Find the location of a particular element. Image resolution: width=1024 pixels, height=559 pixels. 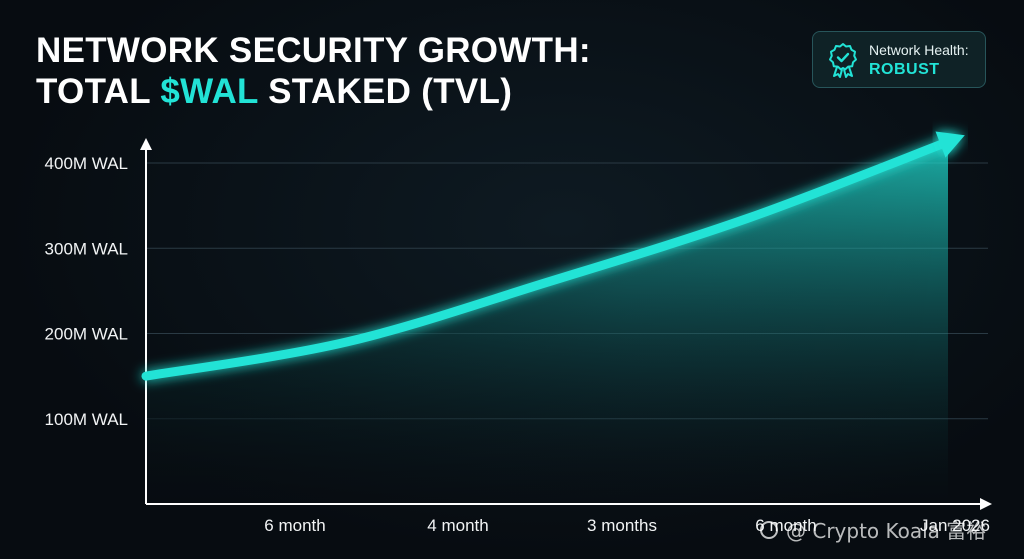

y-tick-label: 200M WAL is located at coordinates (86, 334).